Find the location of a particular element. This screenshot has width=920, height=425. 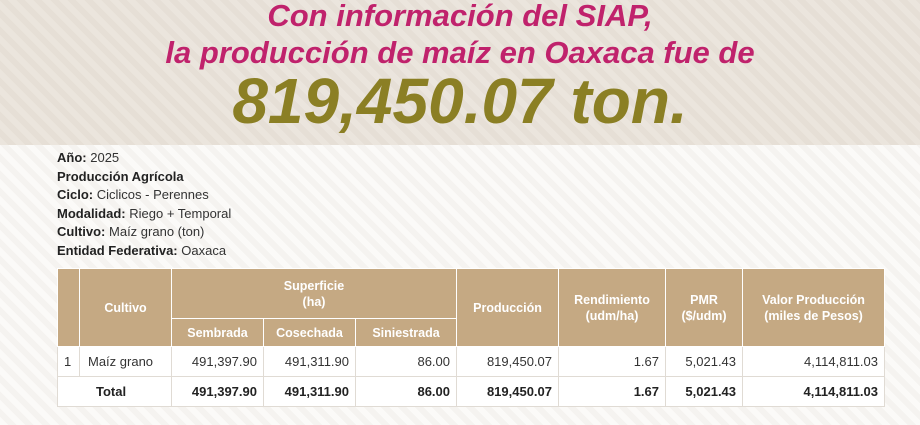

table-cell: Maíz grano is located at coordinates (125, 361).